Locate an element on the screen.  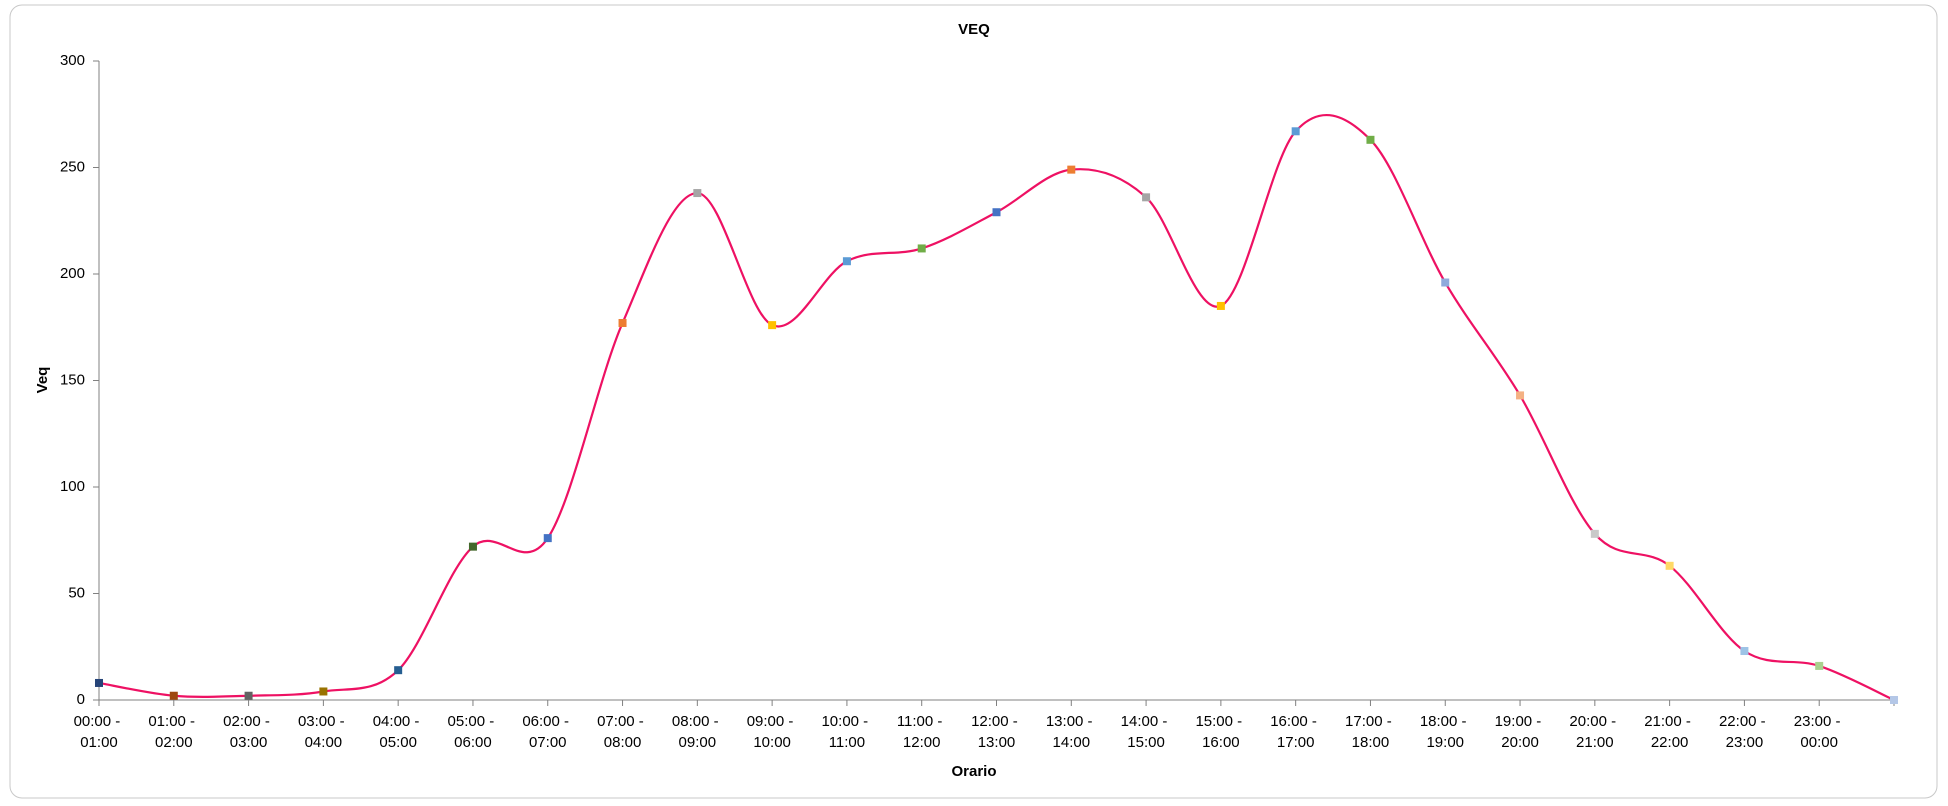
y-tick-label: 250 is located at coordinates (72, 166).